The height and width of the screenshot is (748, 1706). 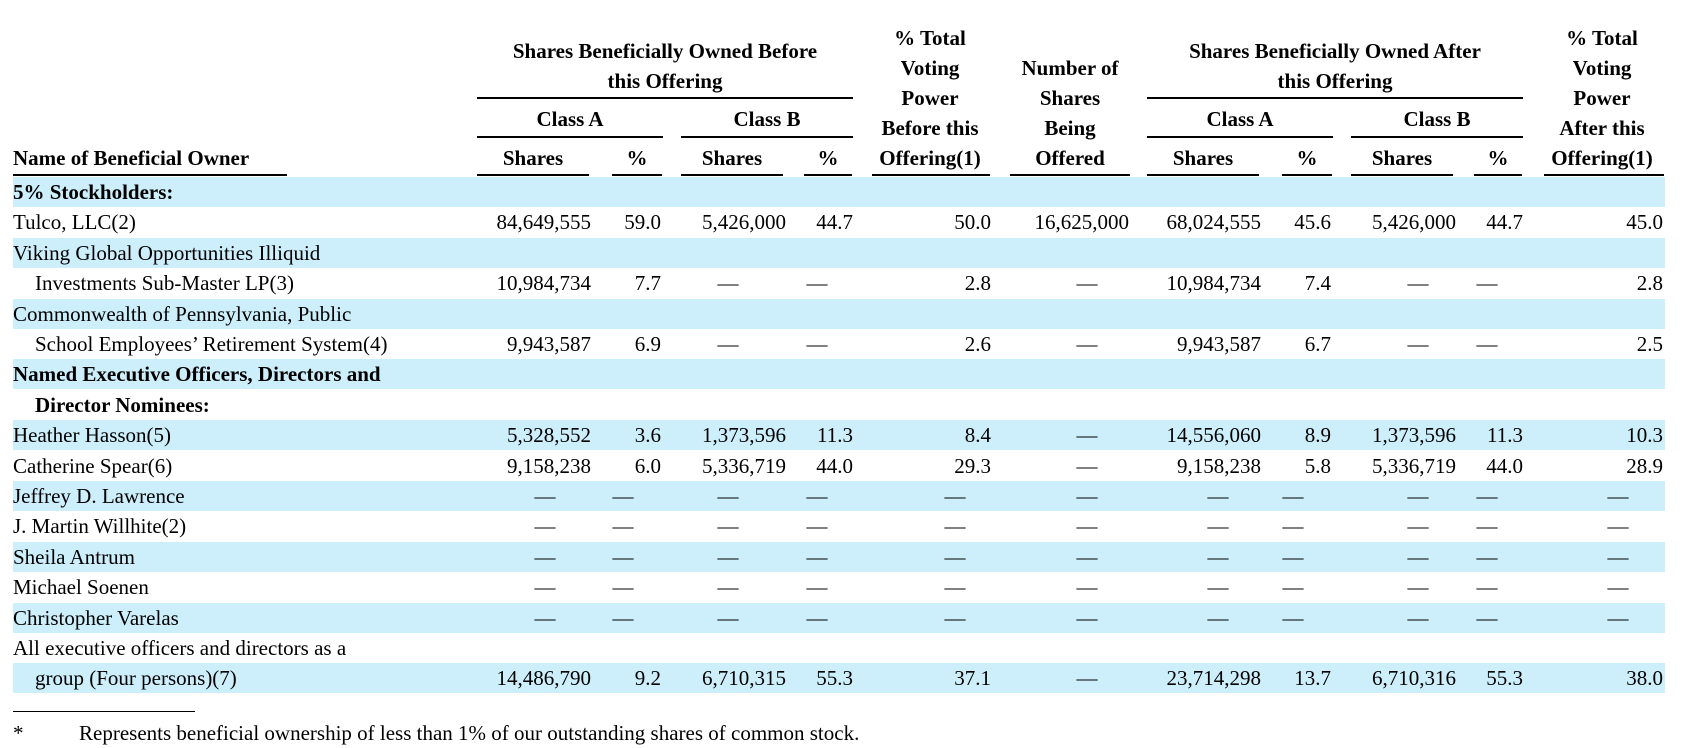 I want to click on value-cell: 44.7, so click(x=1504, y=222).